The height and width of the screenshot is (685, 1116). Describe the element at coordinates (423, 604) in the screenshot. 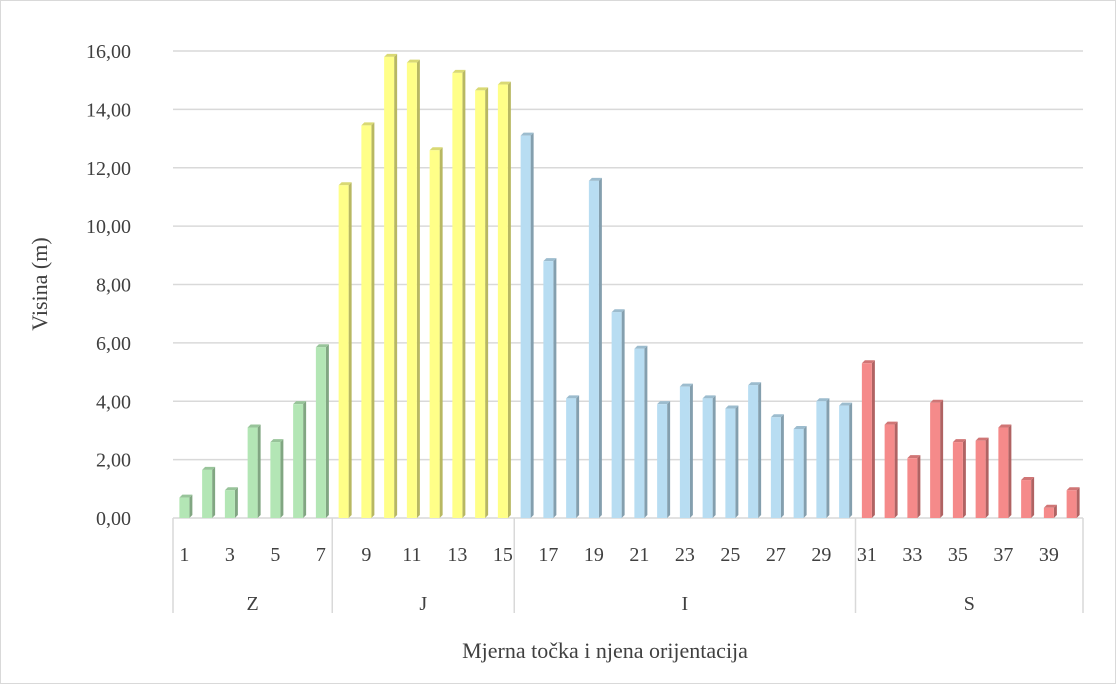

I see `group-label: J` at that location.